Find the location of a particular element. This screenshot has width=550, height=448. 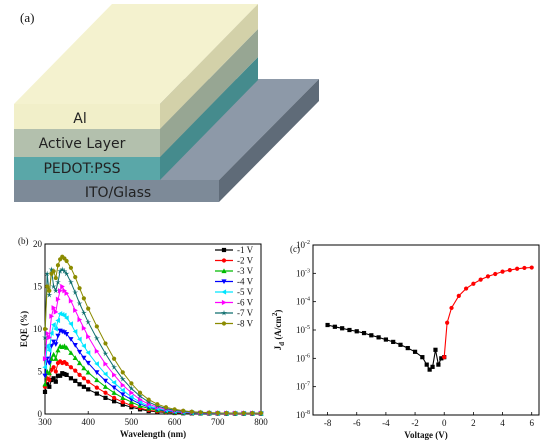

x-tick-label: 0 is located at coordinates (444, 423).